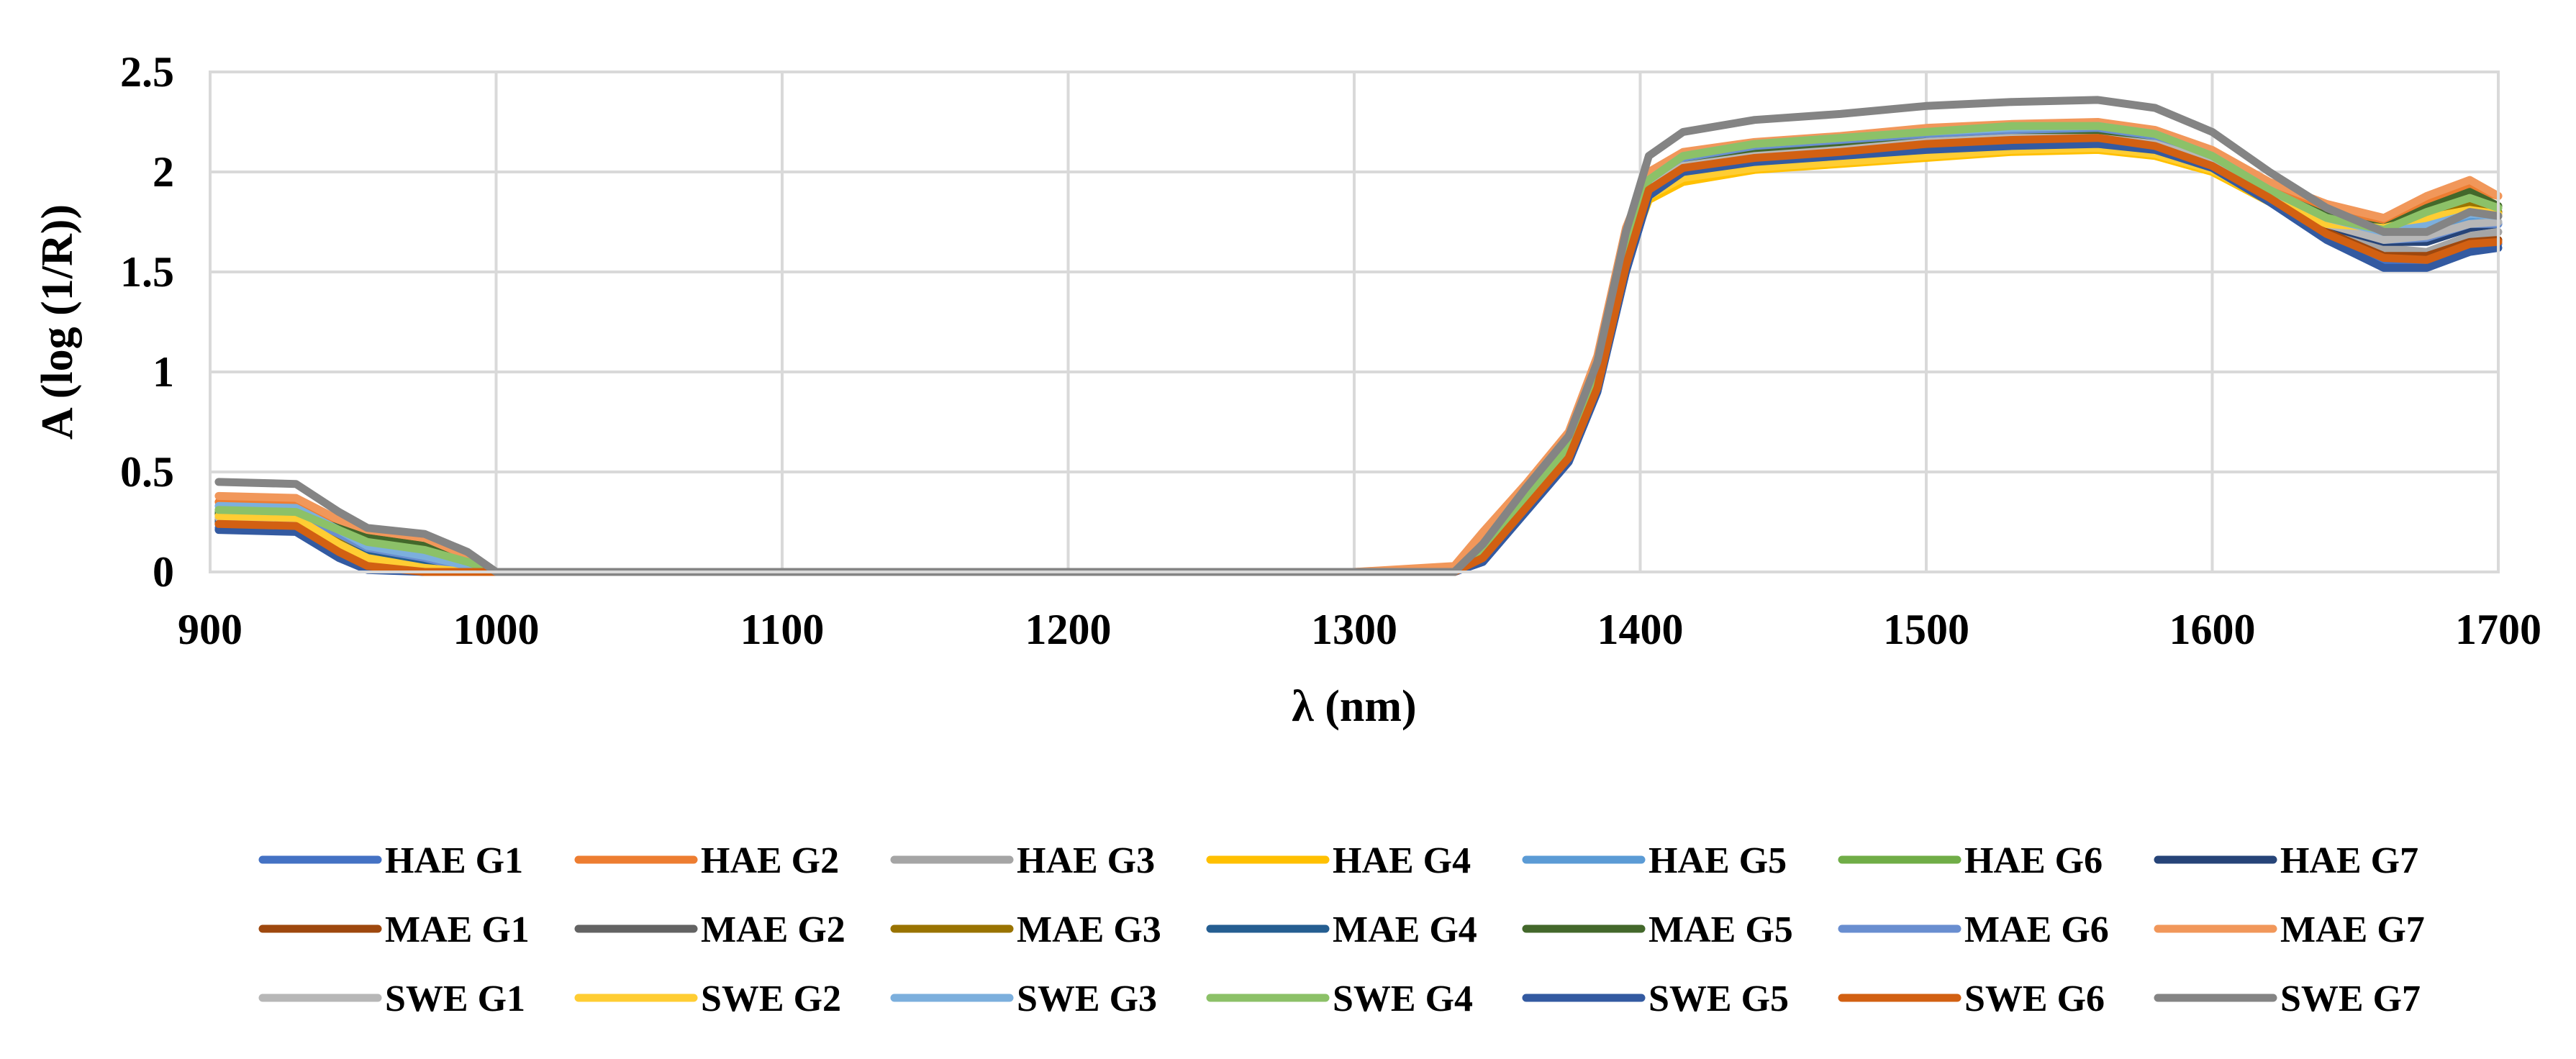 The image size is (2576, 1059). What do you see at coordinates (1354, 629) in the screenshot?
I see `x-tick-label: 1300` at bounding box center [1354, 629].